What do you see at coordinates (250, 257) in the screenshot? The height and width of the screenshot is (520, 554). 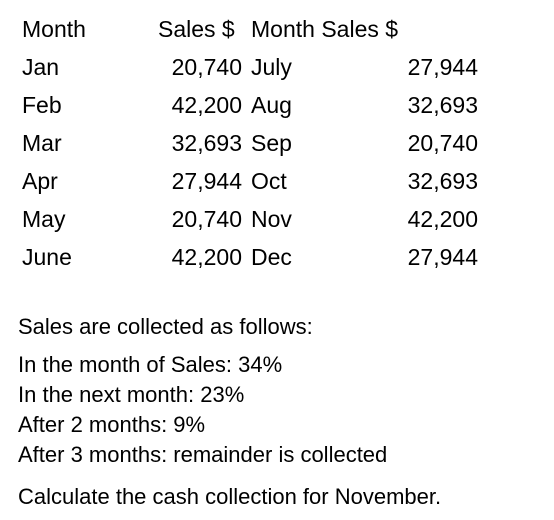 I see `table-row: June 42,200 Dec 27,944` at bounding box center [250, 257].